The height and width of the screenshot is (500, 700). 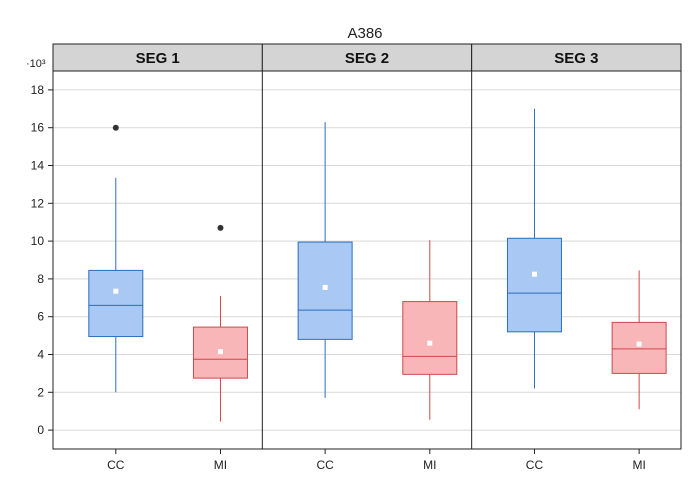 What do you see at coordinates (38, 241) in the screenshot?
I see `y-tick-label: 10` at bounding box center [38, 241].